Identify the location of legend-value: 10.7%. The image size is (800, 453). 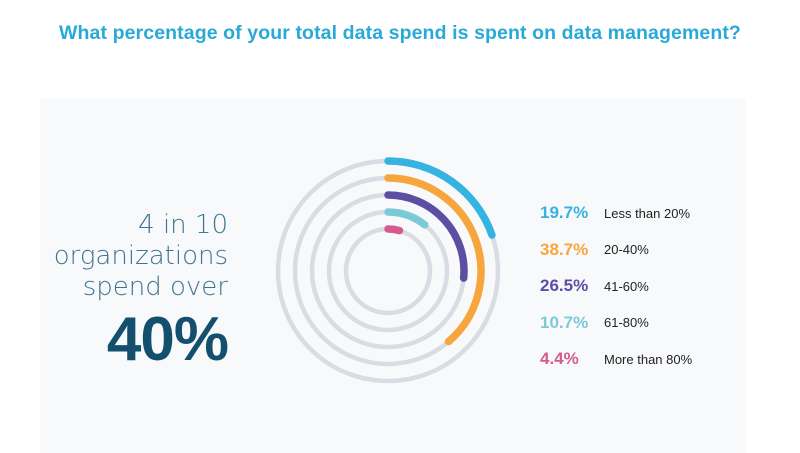
(564, 322).